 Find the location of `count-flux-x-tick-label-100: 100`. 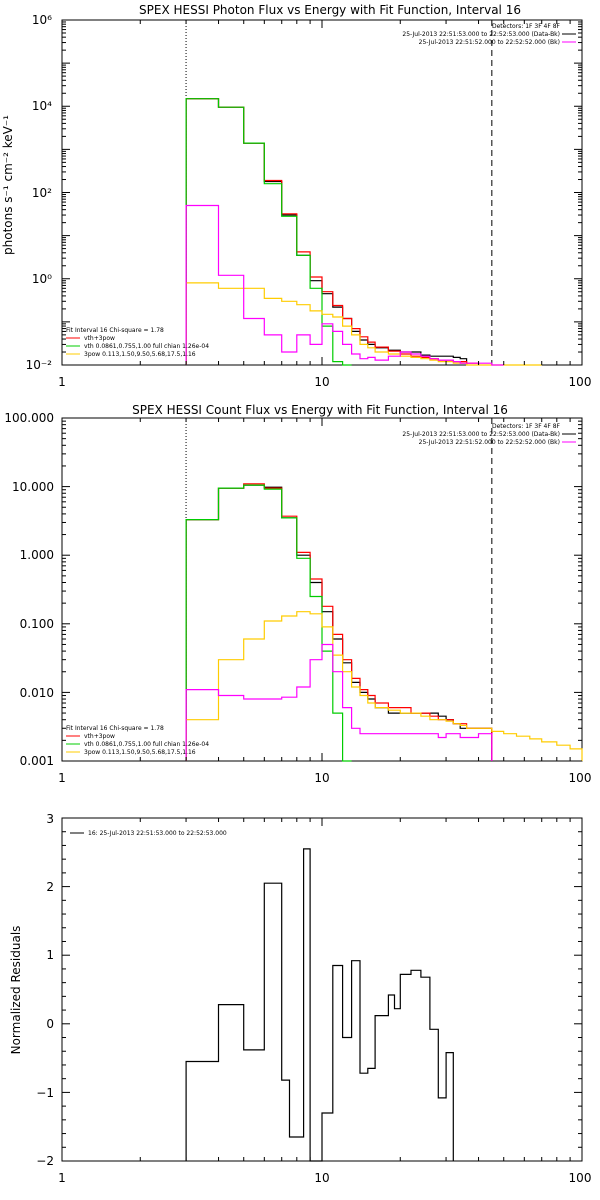

count-flux-x-tick-label-100: 100 is located at coordinates (580, 778).